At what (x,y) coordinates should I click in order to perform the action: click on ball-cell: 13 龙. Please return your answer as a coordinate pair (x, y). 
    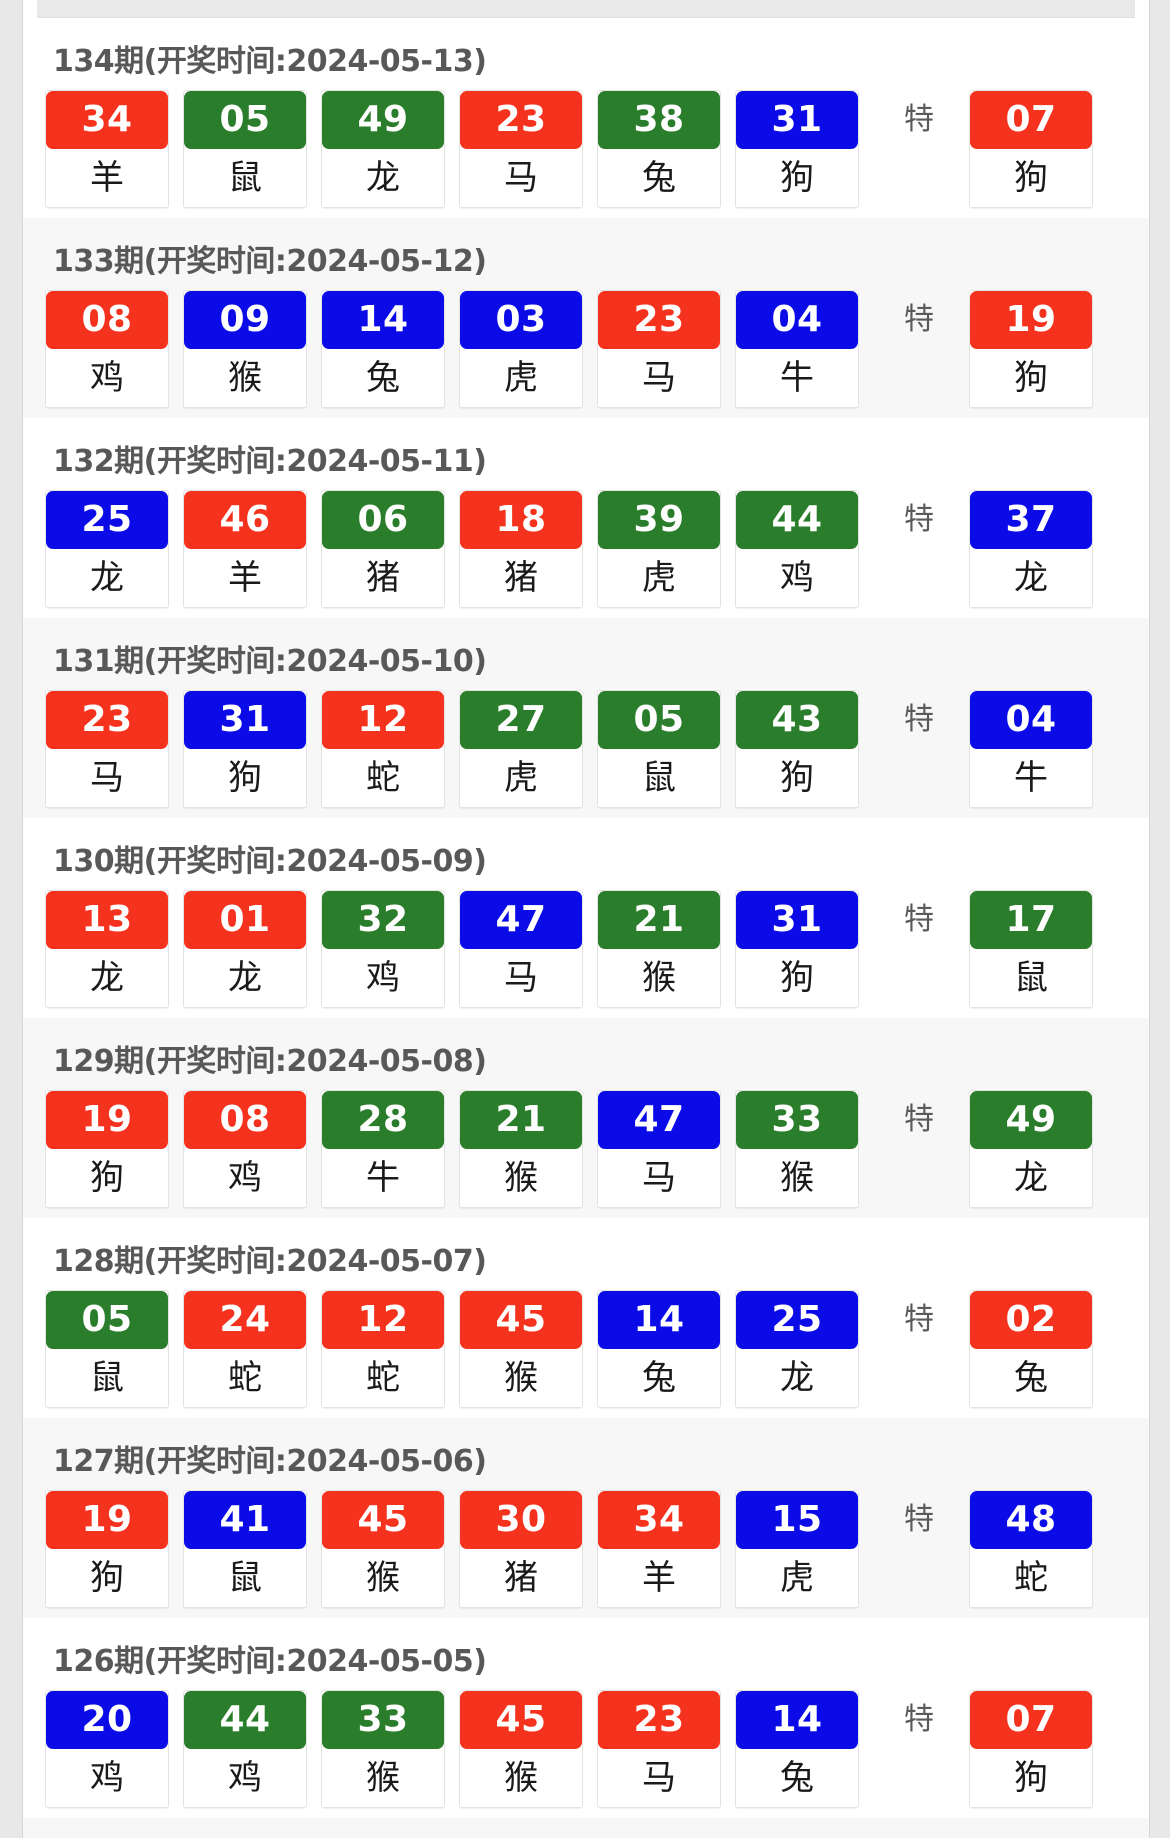
    Looking at the image, I should click on (107, 949).